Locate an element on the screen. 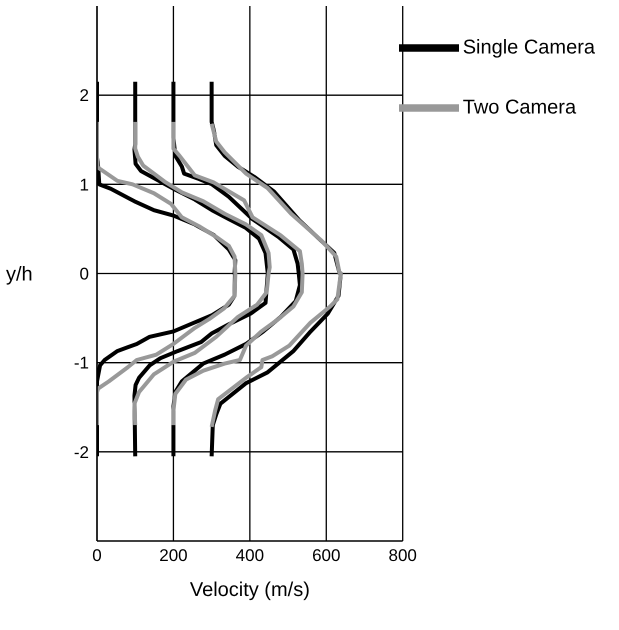 The image size is (619, 630). x-tick-label: 400 is located at coordinates (250, 556).